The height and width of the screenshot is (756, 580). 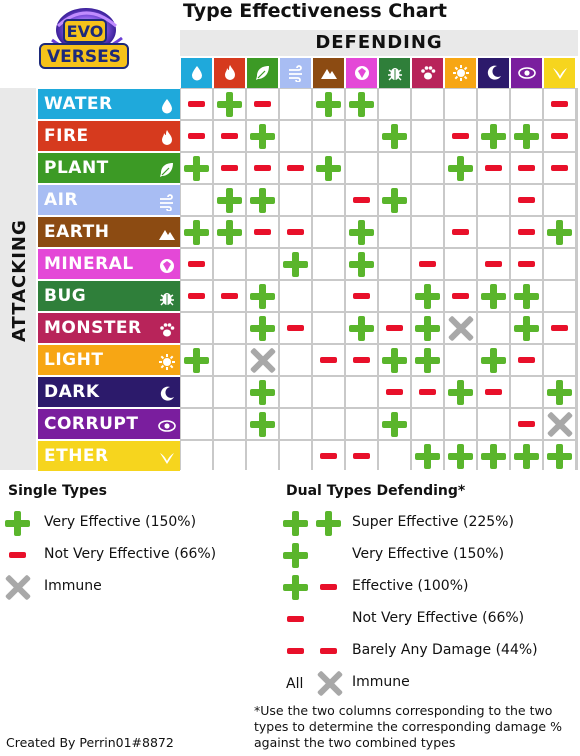 What do you see at coordinates (196, 73) in the screenshot?
I see `col-header-water` at bounding box center [196, 73].